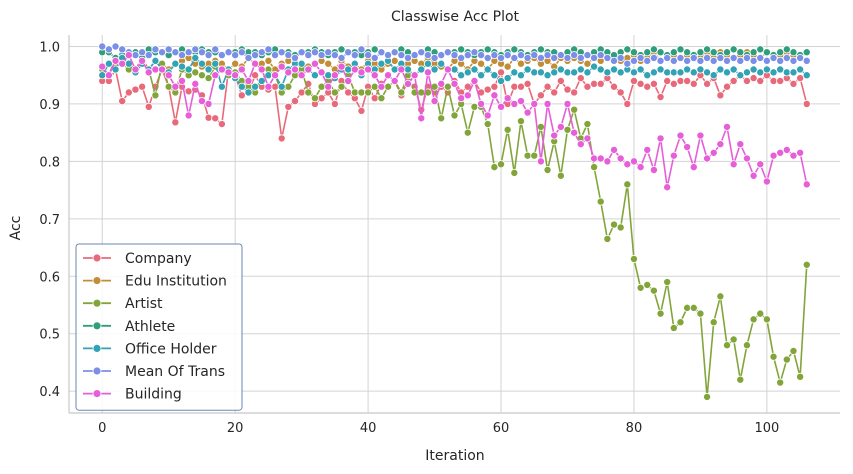 This screenshot has height=474, width=853. Describe the element at coordinates (16, 228) in the screenshot. I see `y-axis-label: Acc` at that location.